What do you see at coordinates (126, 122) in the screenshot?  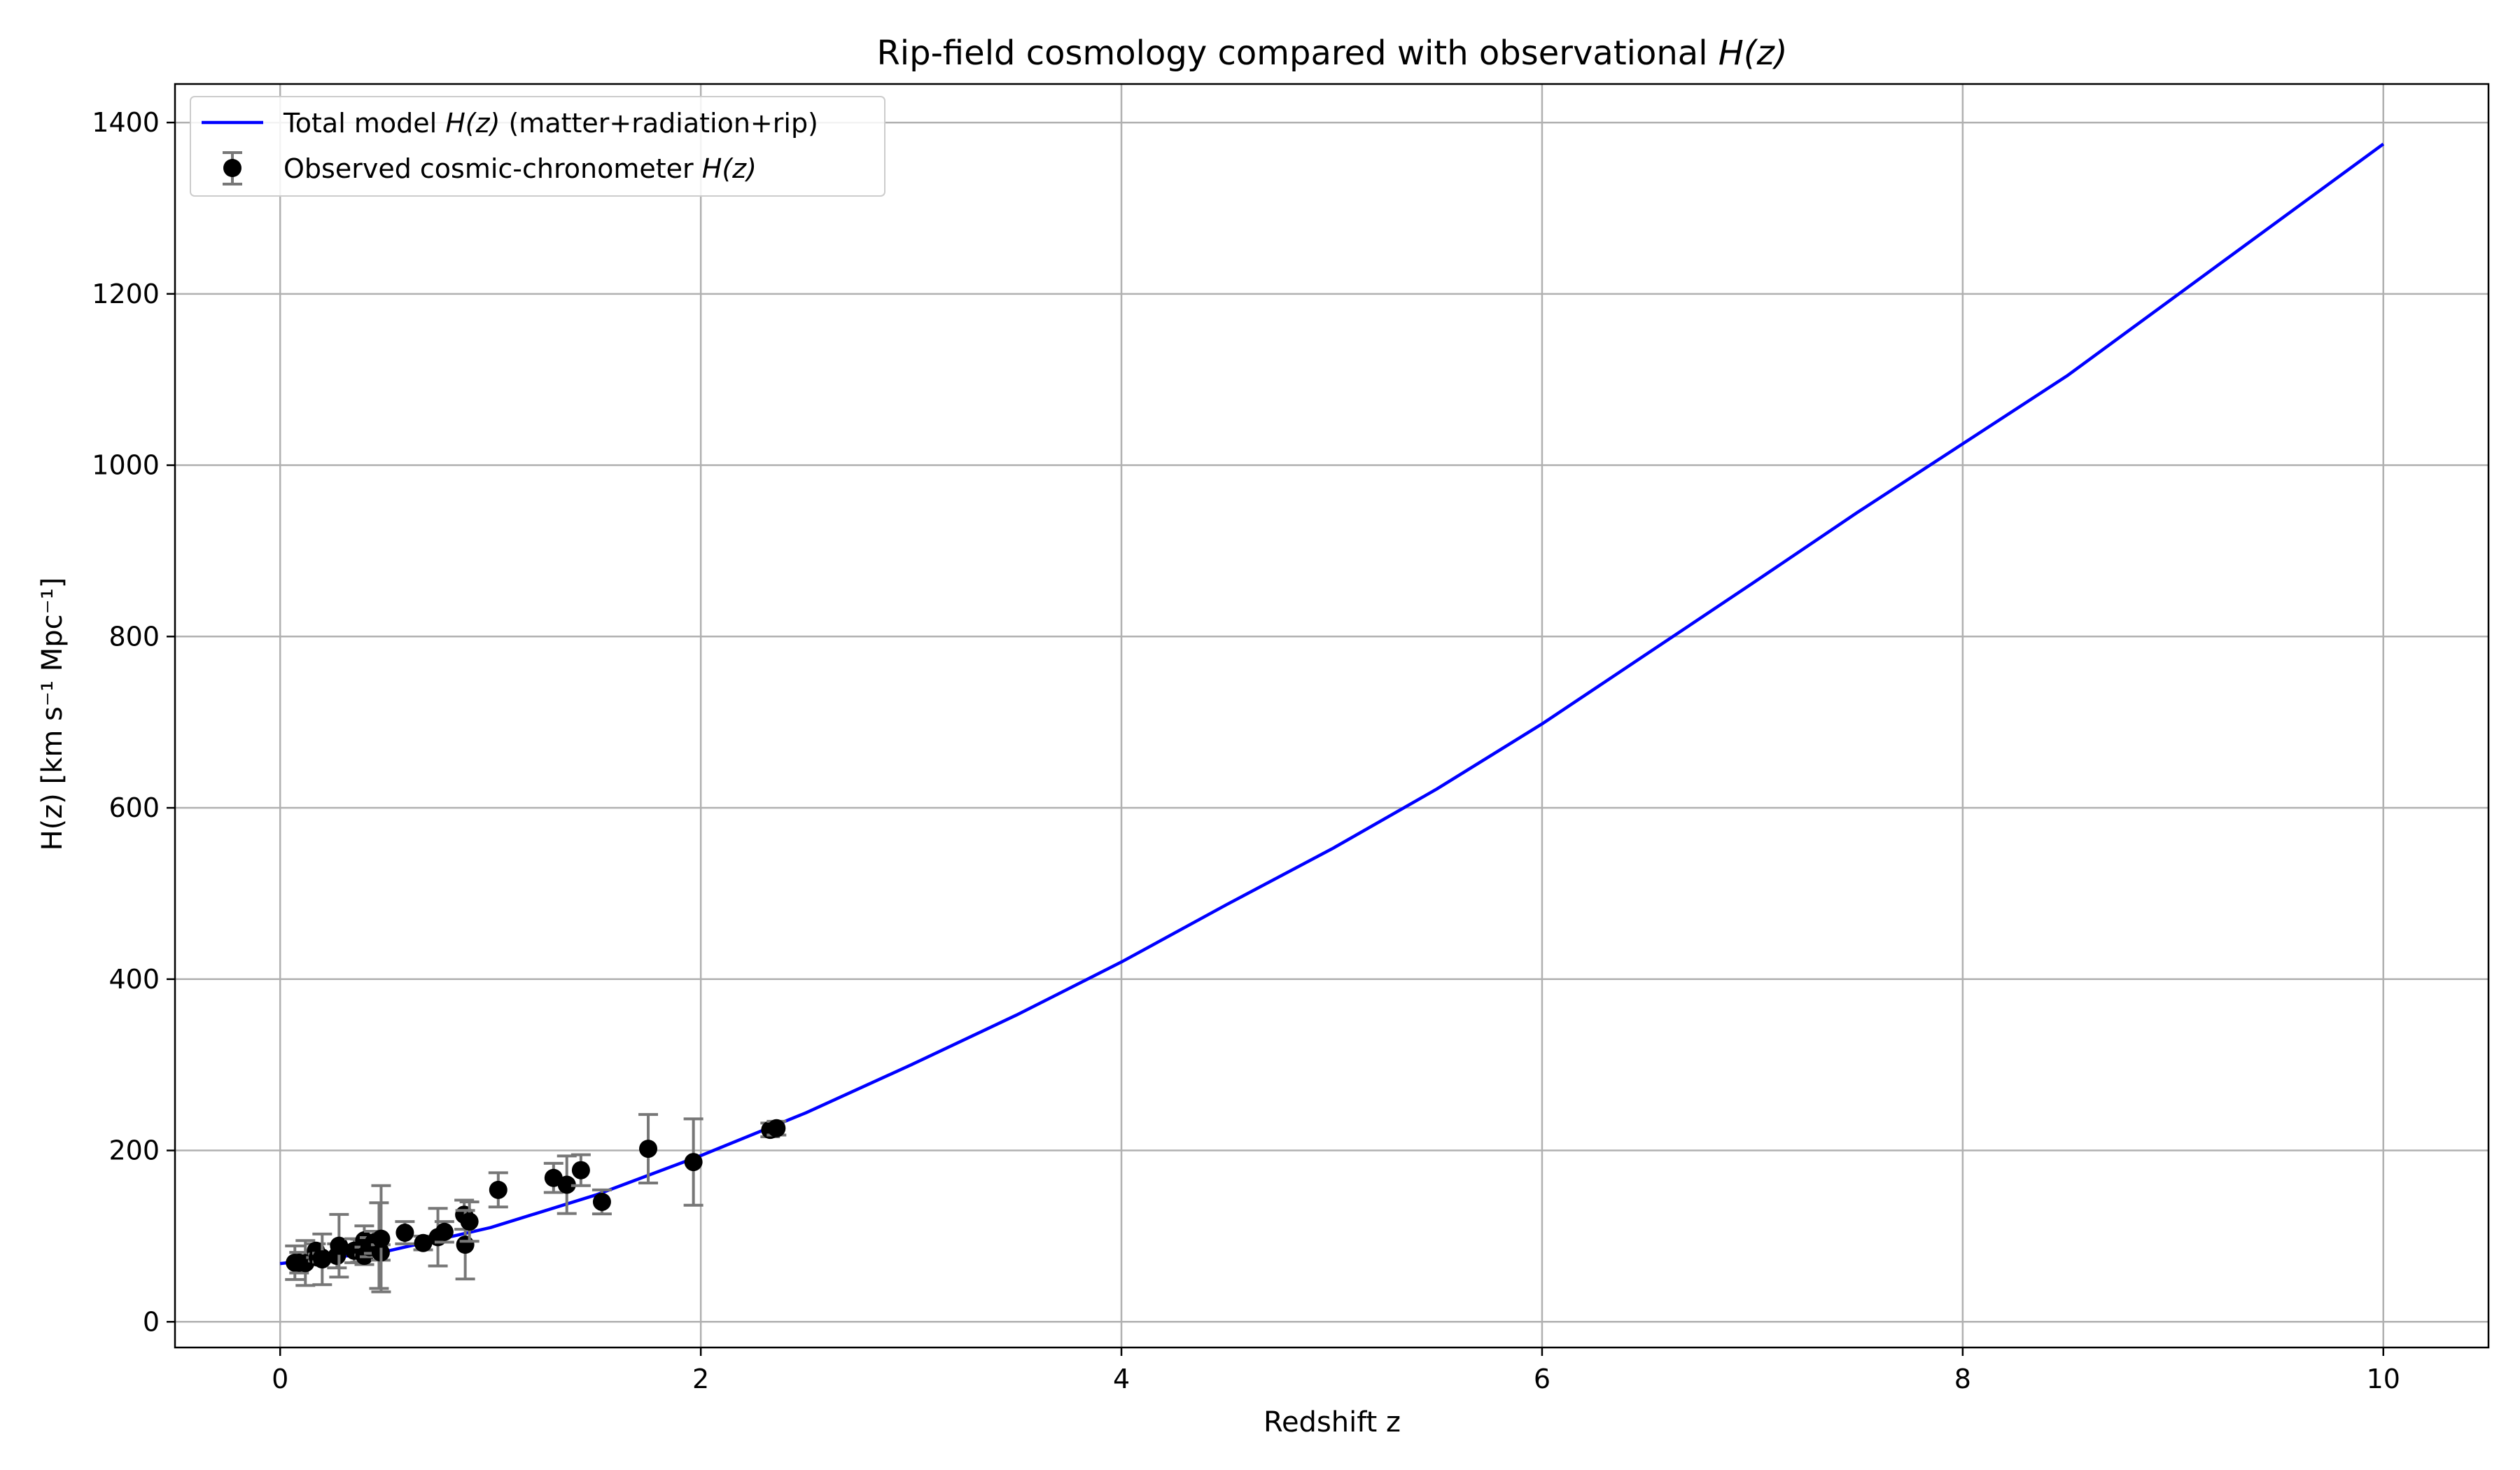 I see `y-tick-label: 1400` at bounding box center [126, 122].